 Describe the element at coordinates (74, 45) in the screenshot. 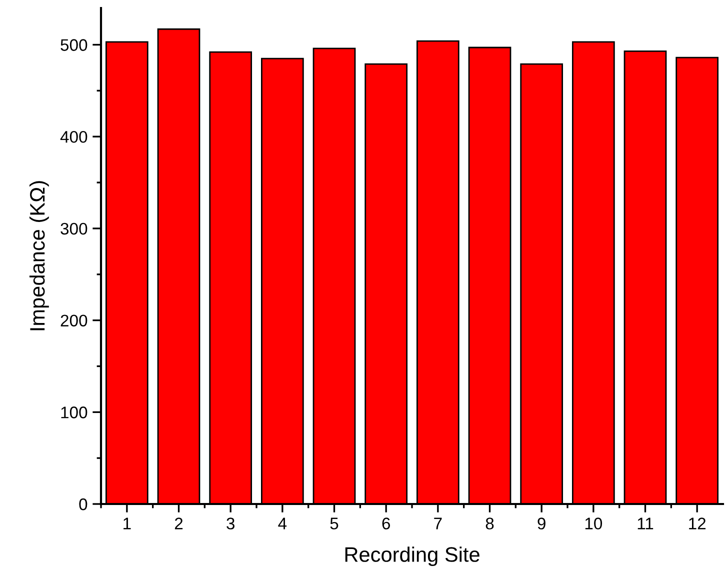

I see `y-tick-label: 500` at that location.